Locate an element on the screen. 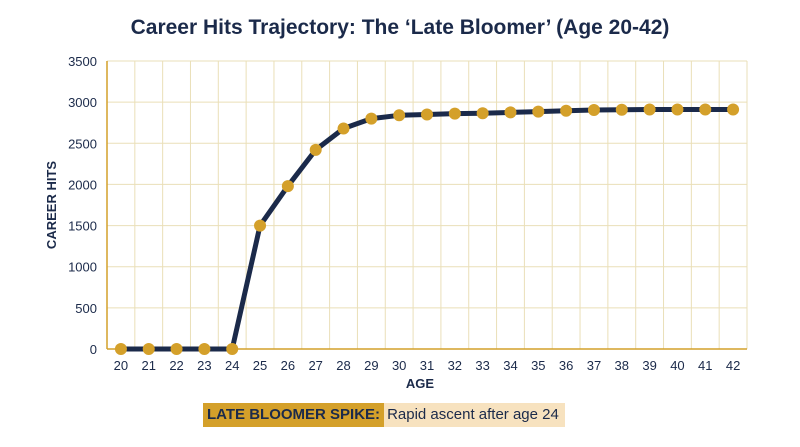  x-tick-label: 20 is located at coordinates (121, 365).